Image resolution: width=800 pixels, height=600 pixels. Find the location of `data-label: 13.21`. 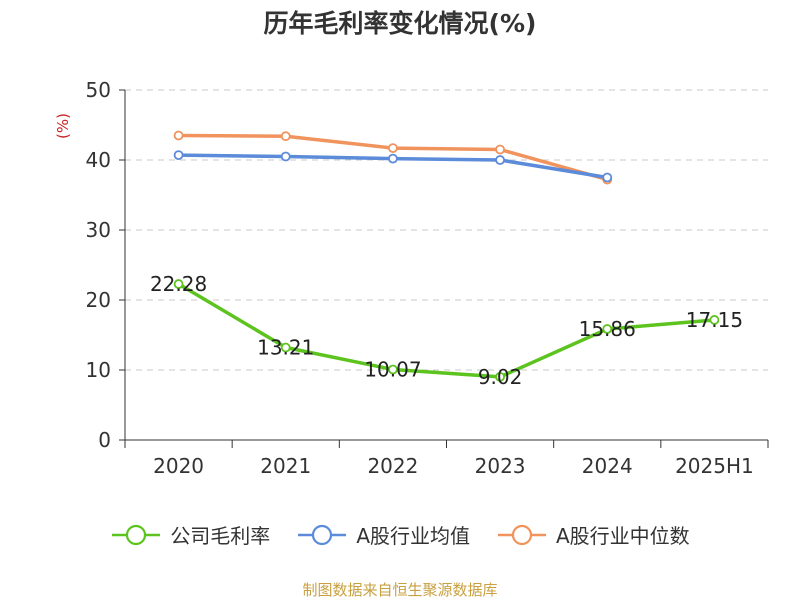

data-label: 13.21 is located at coordinates (285, 348).